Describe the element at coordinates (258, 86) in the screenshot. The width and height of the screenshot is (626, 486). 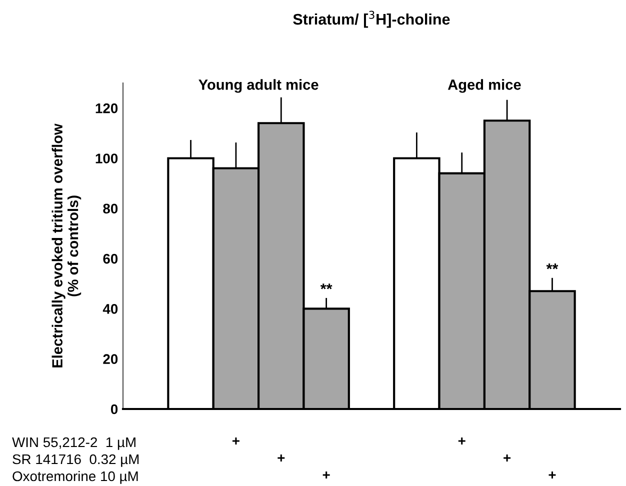
I see `annotation: Young adult mice` at that location.